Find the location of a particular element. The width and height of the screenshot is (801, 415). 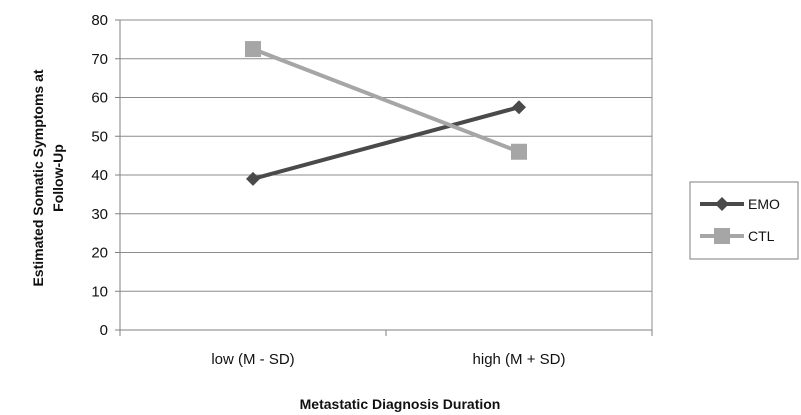

x-tick-label: low (M - SD) is located at coordinates (252, 359).